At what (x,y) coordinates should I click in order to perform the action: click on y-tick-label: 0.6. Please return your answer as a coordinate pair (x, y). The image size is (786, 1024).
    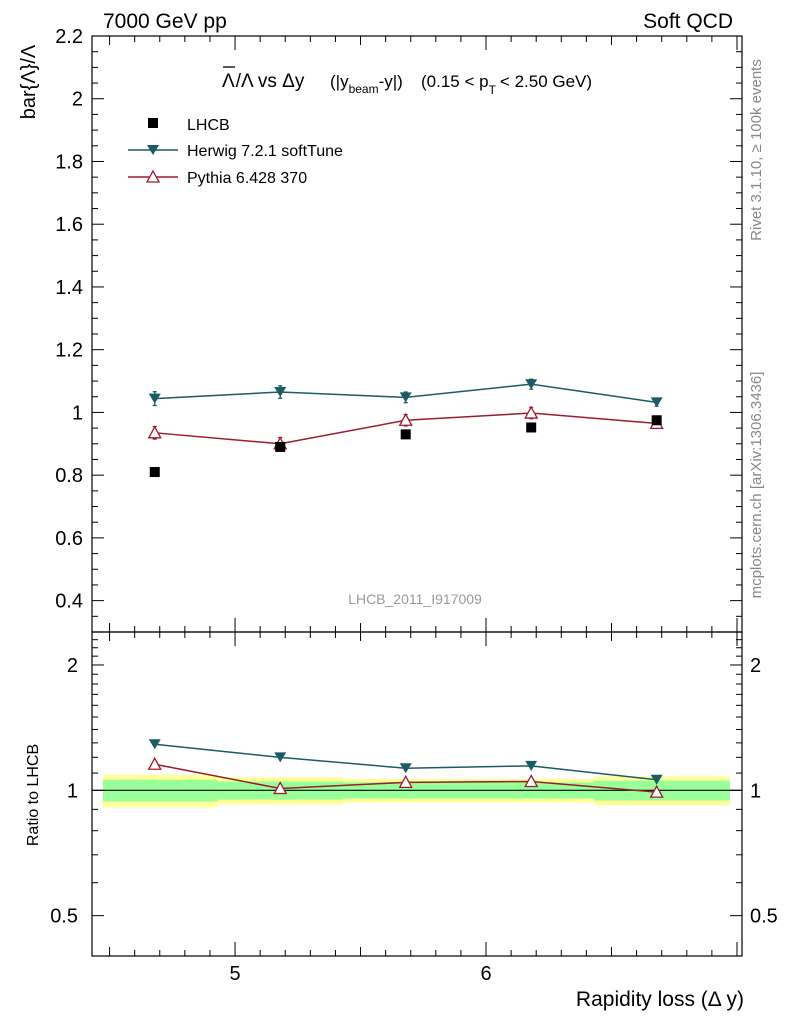
    Looking at the image, I should click on (69, 539).